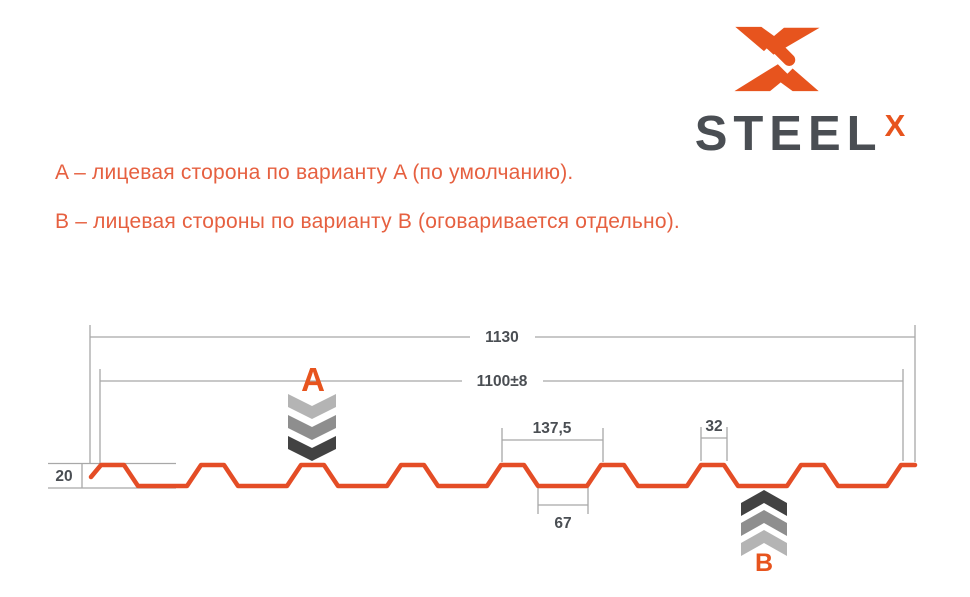 The width and height of the screenshot is (970, 597). Describe the element at coordinates (713, 426) in the screenshot. I see `dim-value-rib-top: 32` at that location.